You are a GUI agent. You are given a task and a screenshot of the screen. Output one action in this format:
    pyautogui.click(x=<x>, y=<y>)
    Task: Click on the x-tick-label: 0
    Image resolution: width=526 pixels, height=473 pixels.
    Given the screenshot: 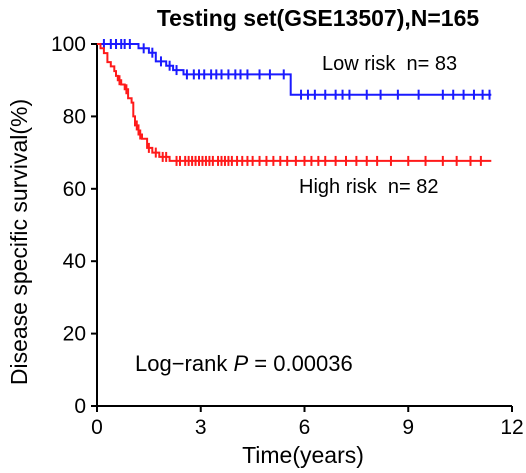 What is the action you would take?
    pyautogui.click(x=97, y=427)
    